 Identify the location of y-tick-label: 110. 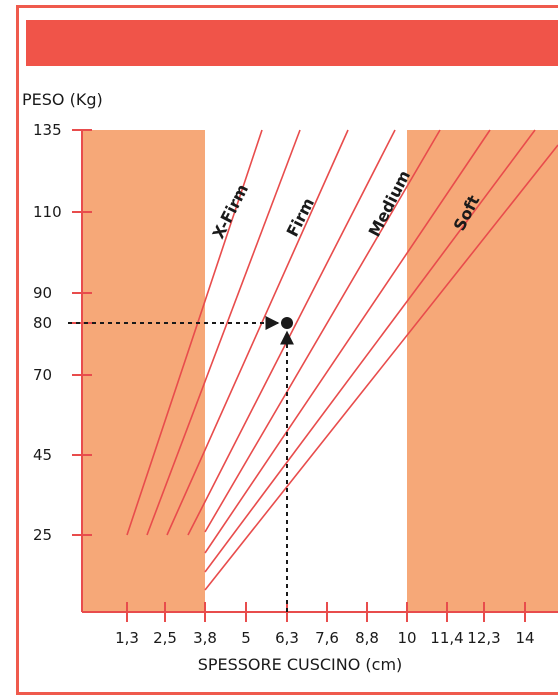
(47, 212).